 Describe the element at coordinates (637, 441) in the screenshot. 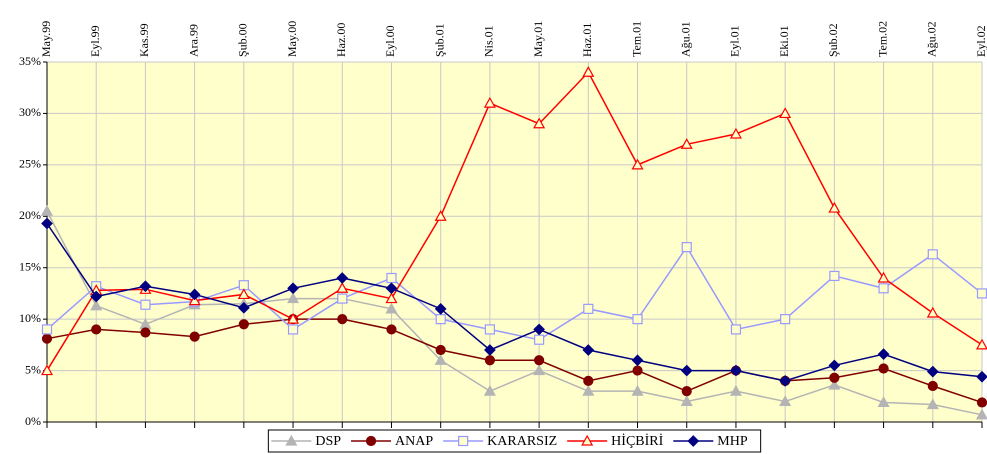

I see `legend-label: HİÇBİRİ` at that location.